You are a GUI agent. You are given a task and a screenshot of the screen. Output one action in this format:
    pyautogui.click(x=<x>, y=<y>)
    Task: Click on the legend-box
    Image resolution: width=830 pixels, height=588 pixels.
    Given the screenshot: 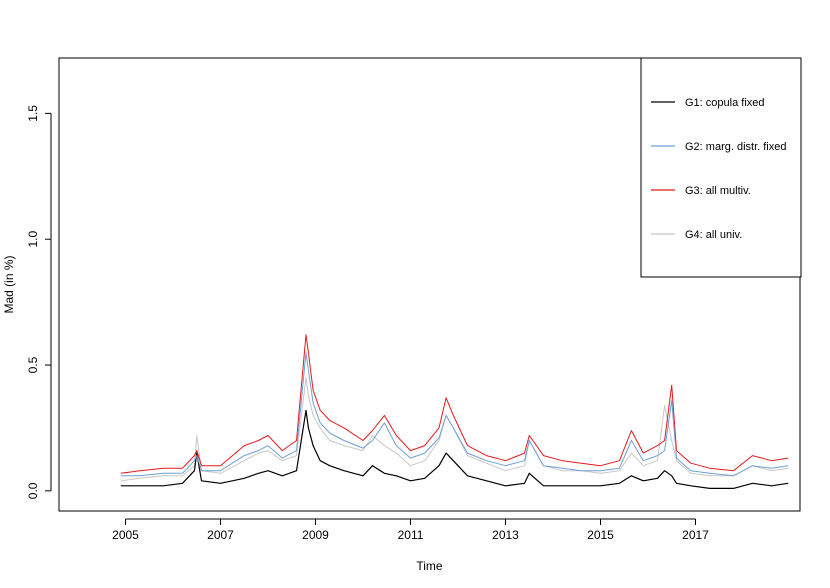 What is the action you would take?
    pyautogui.click(x=721, y=167)
    